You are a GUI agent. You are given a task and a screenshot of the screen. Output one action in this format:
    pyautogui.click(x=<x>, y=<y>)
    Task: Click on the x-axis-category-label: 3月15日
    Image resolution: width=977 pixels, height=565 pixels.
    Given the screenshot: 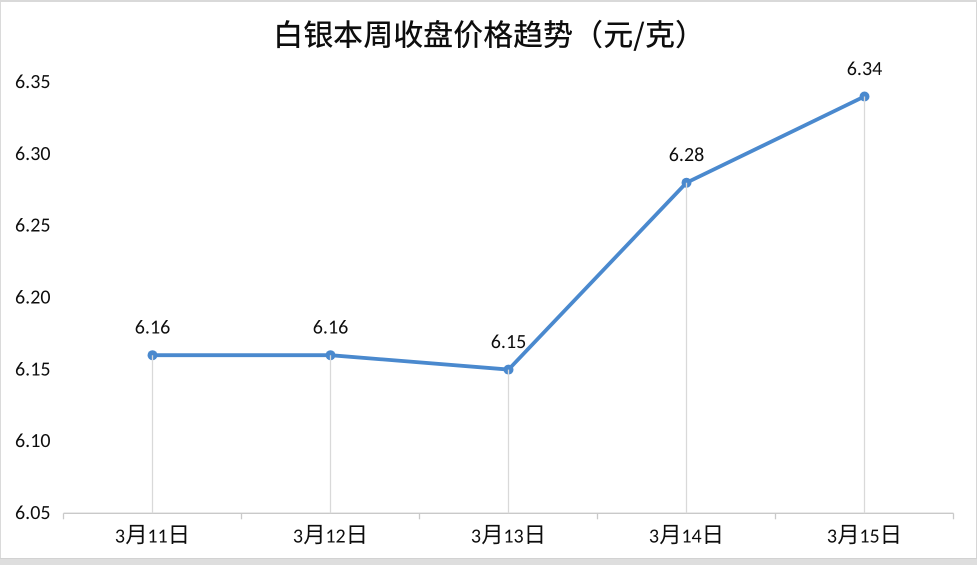 What is the action you would take?
    pyautogui.click(x=864, y=537)
    